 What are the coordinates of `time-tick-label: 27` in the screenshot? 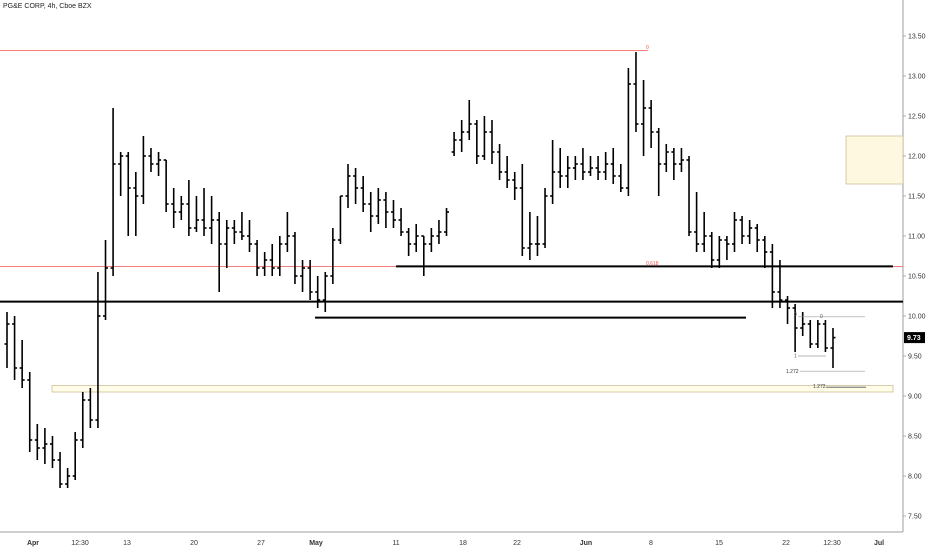 It's located at (261, 543).